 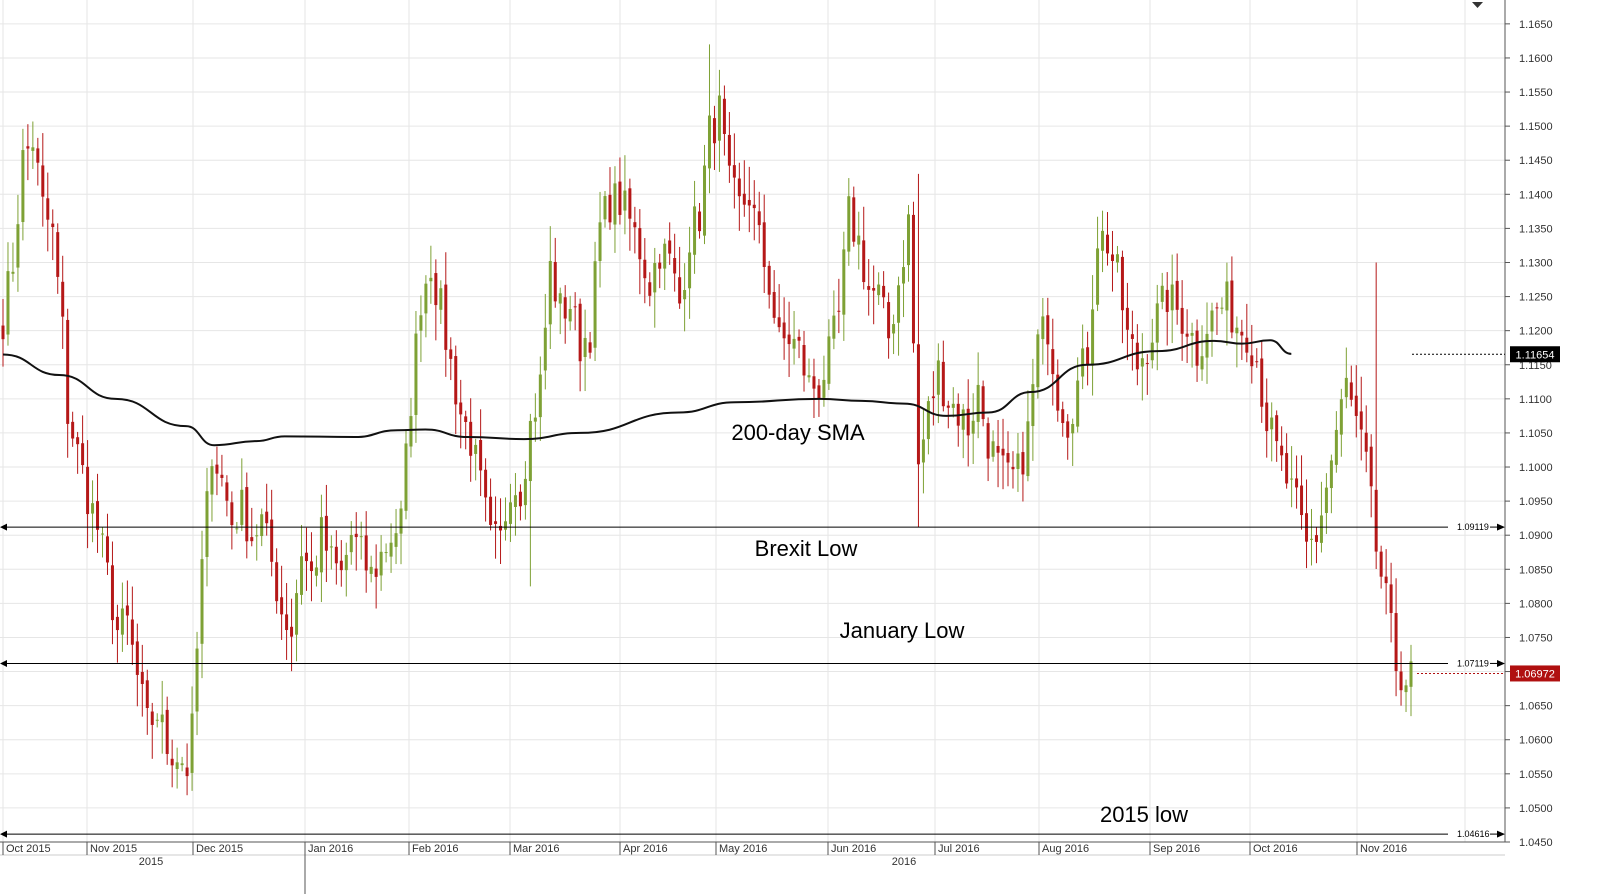 I want to click on month-tick-label: Aug 2016, so click(x=1065, y=849).